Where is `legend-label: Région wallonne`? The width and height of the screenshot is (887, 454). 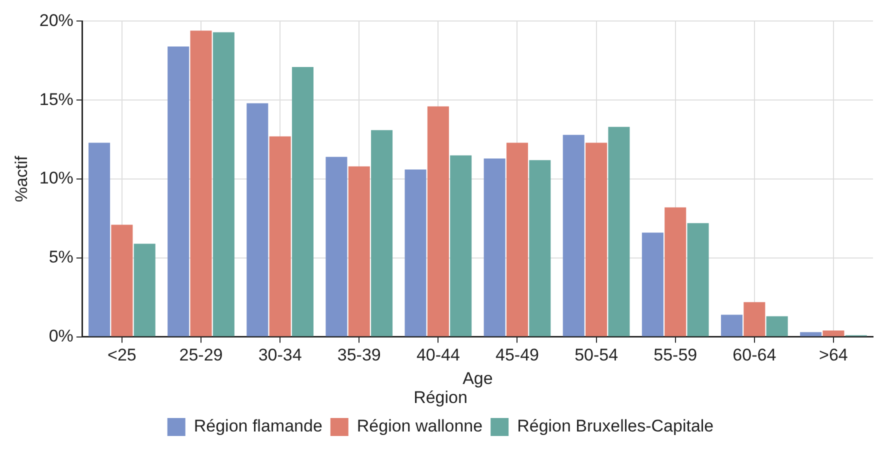 legend-label: Région wallonne is located at coordinates (419, 426).